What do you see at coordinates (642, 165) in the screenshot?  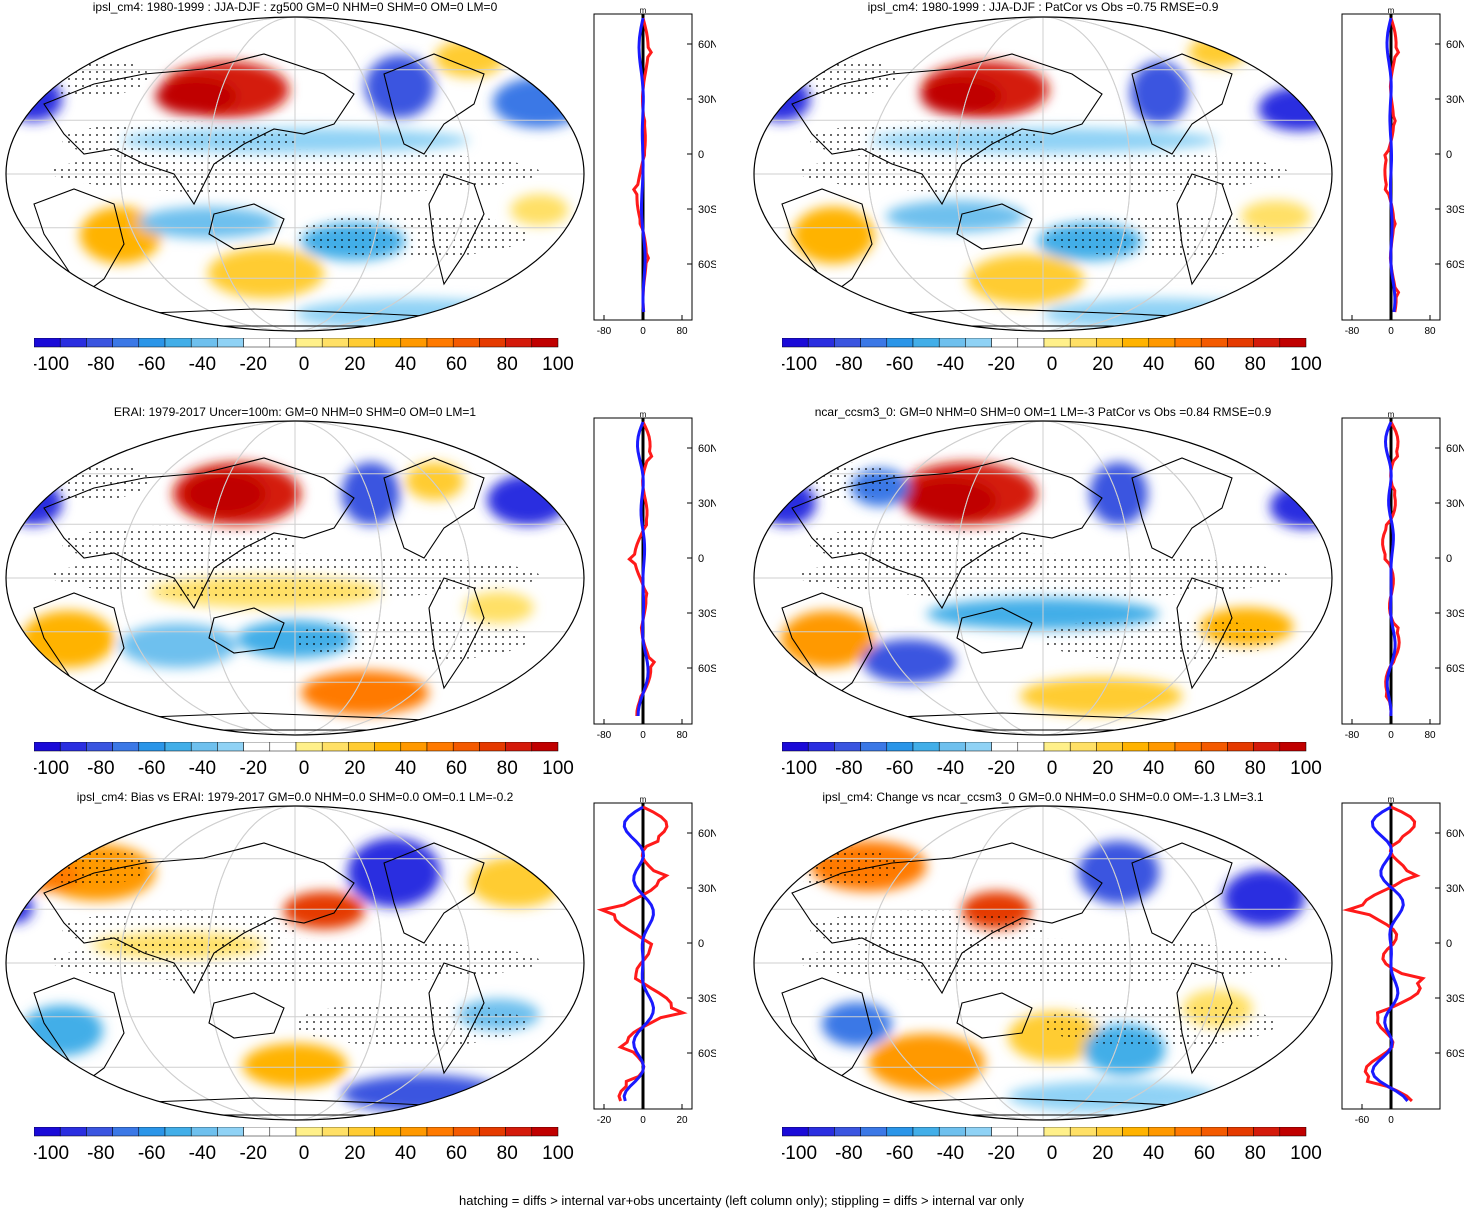 I see `zonal-series-blue` at bounding box center [642, 165].